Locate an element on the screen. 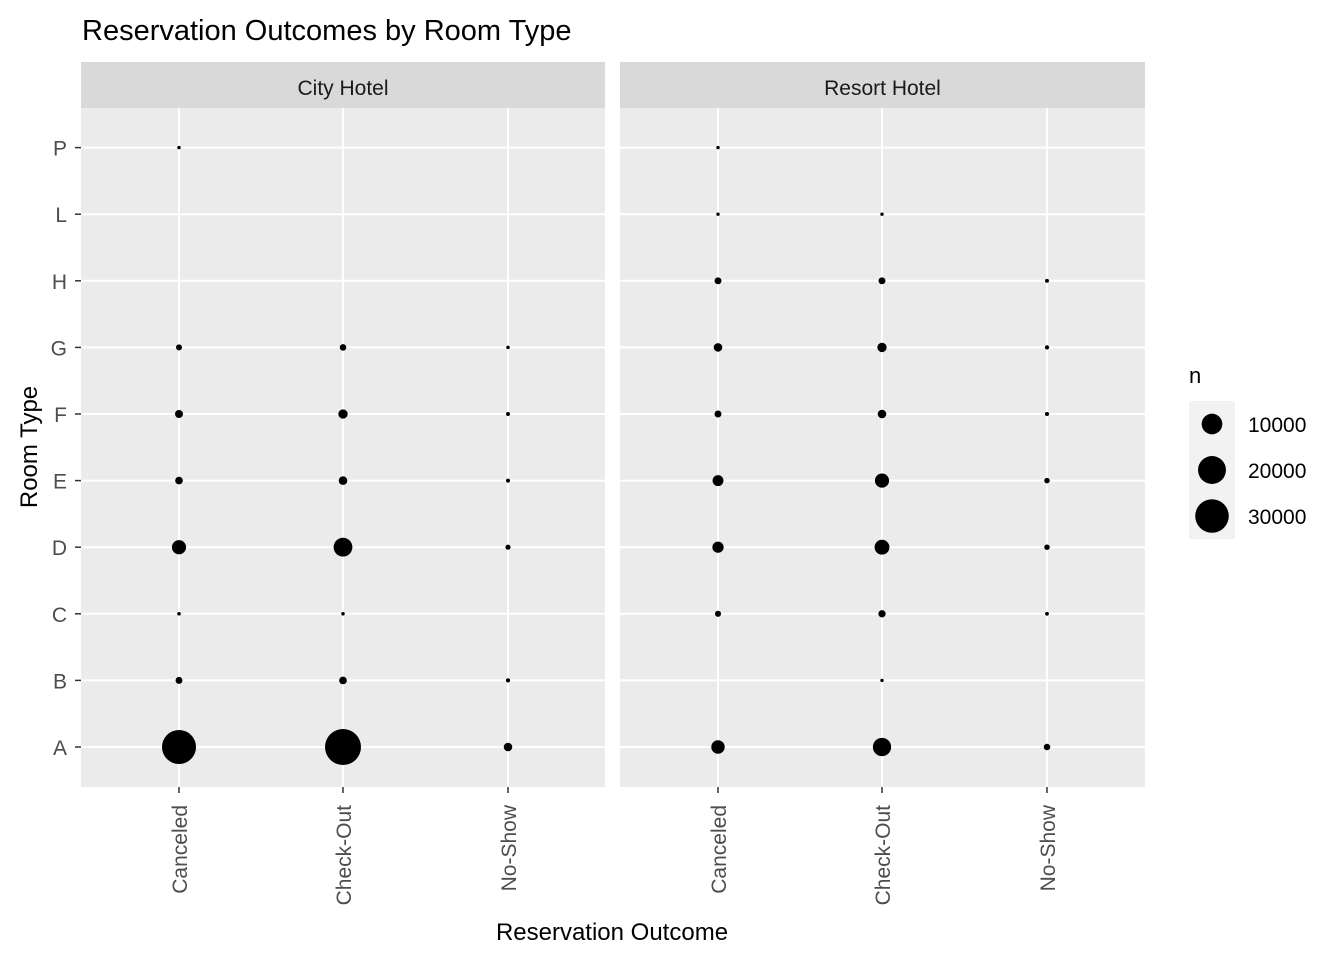 This screenshot has width=1344, height=960. y-axis-title: Room Type is located at coordinates (29, 447).